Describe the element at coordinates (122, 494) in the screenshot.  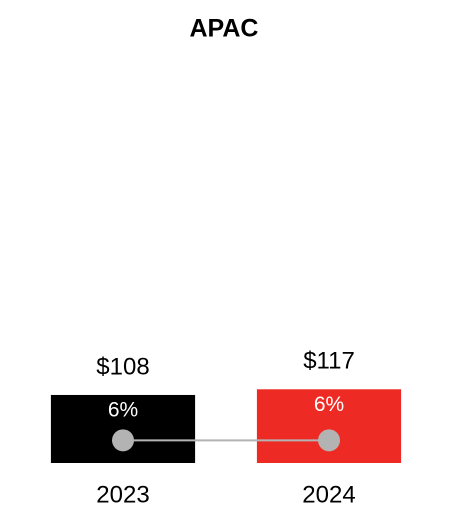
I see `x-tick-label: 2023` at that location.